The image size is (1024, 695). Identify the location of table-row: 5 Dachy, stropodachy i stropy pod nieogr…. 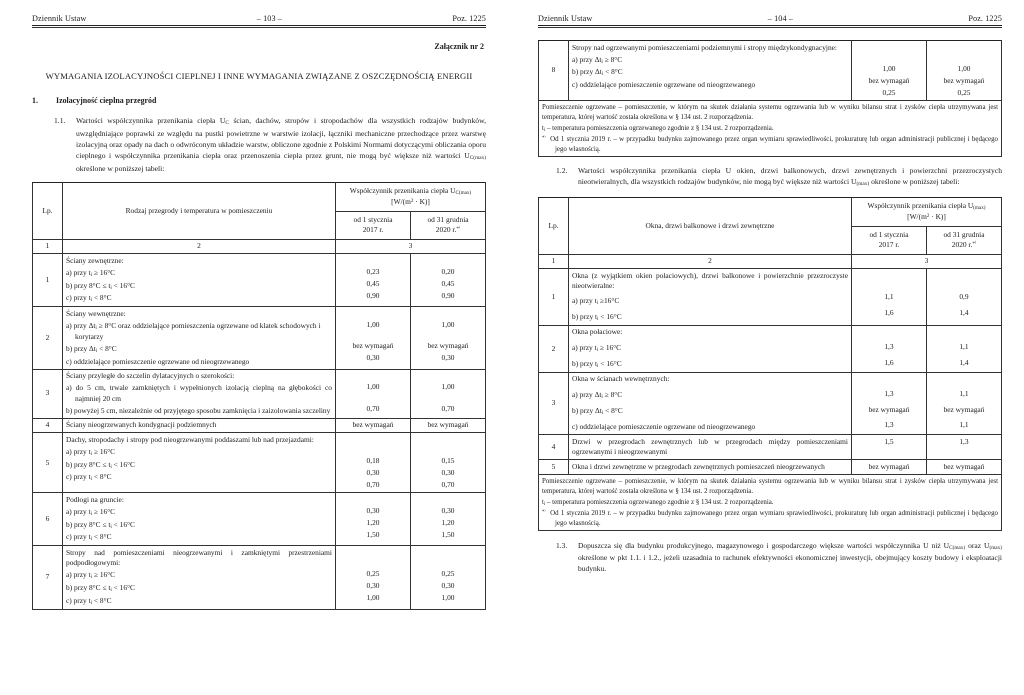
(259, 463).